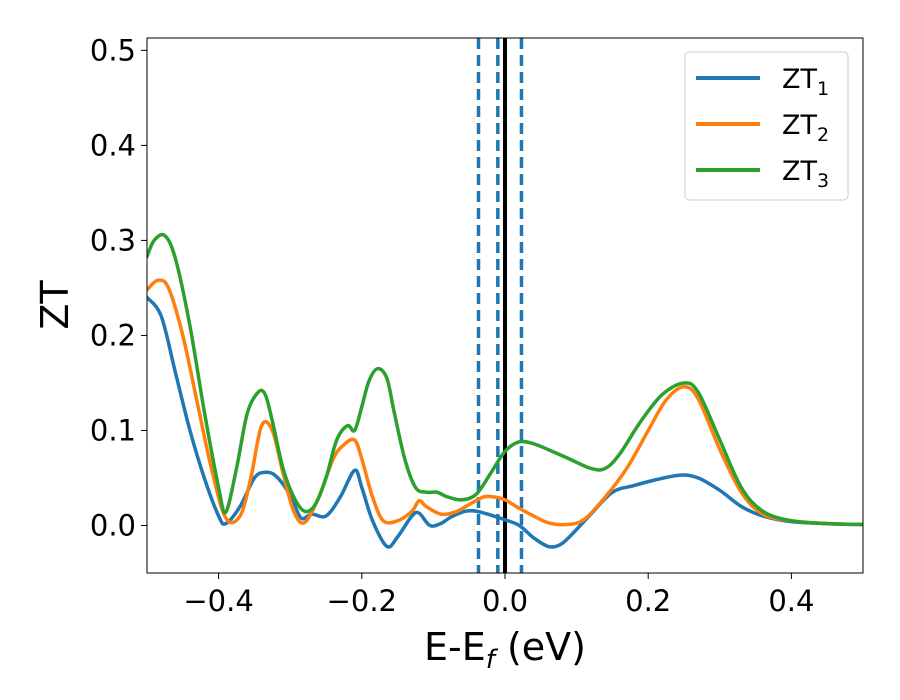 The width and height of the screenshot is (900, 700). Describe the element at coordinates (113, 240) in the screenshot. I see `y-tick-label: 0.3` at that location.